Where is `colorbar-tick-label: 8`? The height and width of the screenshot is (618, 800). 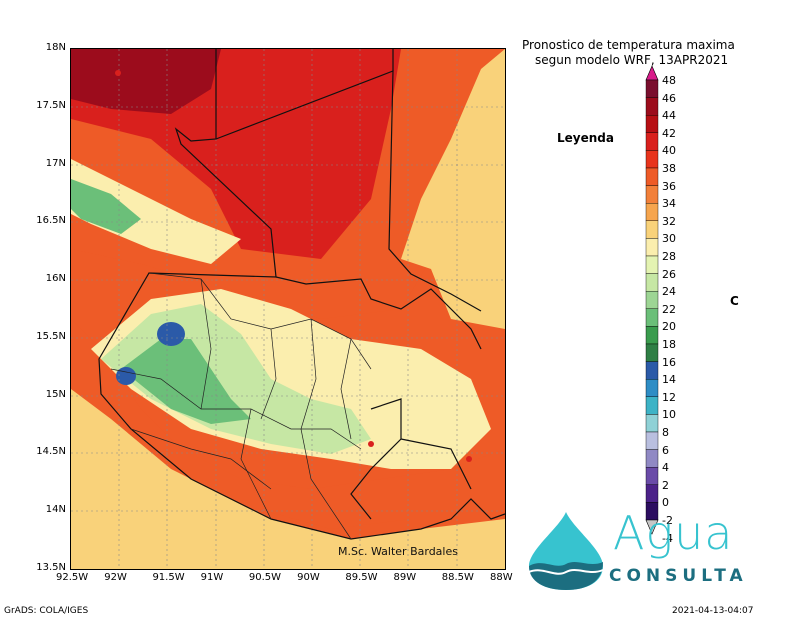 colorbar-tick-label: 8 is located at coordinates (665, 432).